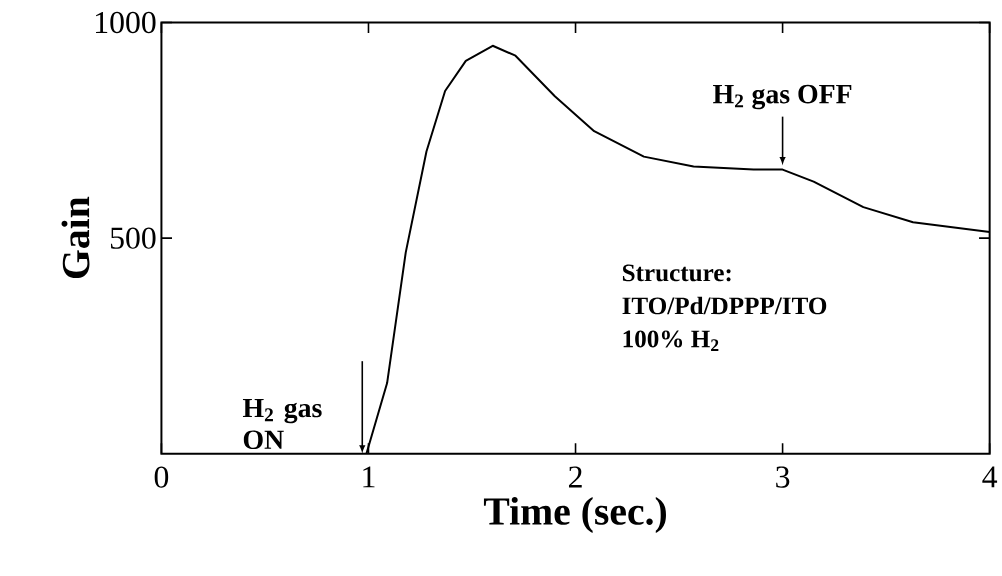  I want to click on annotation: H$_{2}$ gas OFF, so click(782, 97).